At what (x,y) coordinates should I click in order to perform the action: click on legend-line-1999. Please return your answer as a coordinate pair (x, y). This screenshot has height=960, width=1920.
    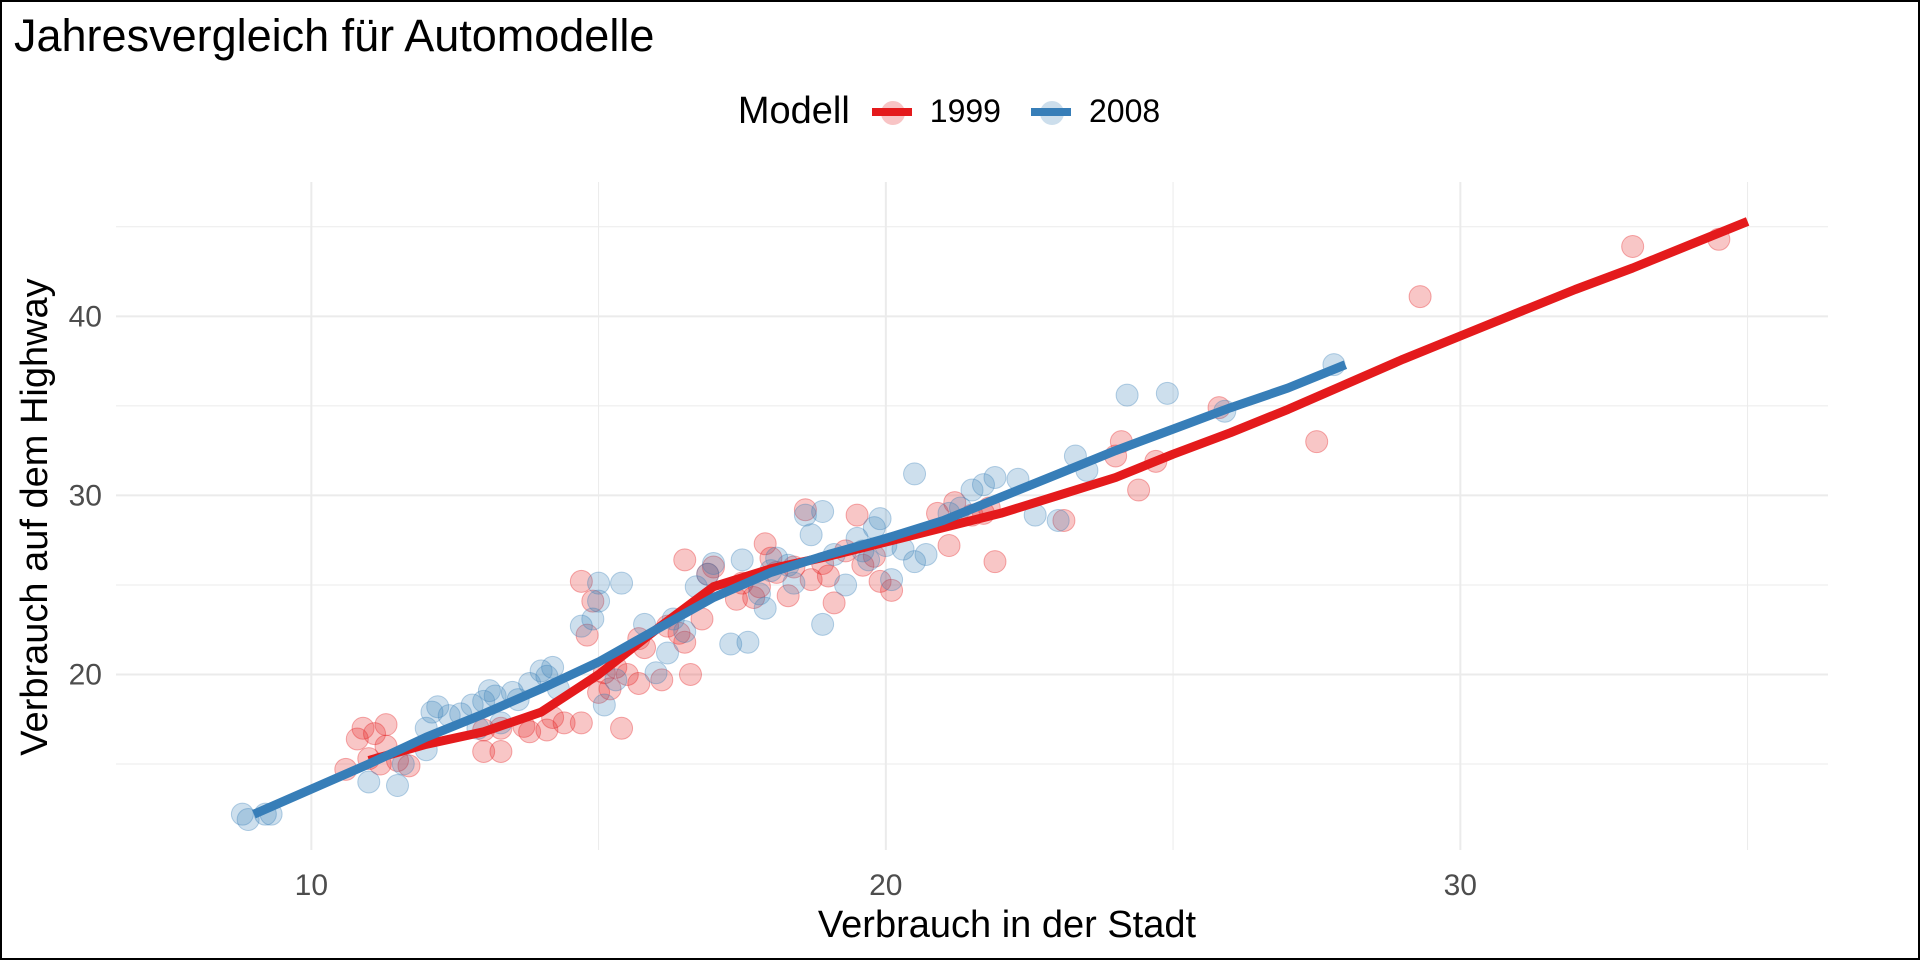
    Looking at the image, I should click on (891, 111).